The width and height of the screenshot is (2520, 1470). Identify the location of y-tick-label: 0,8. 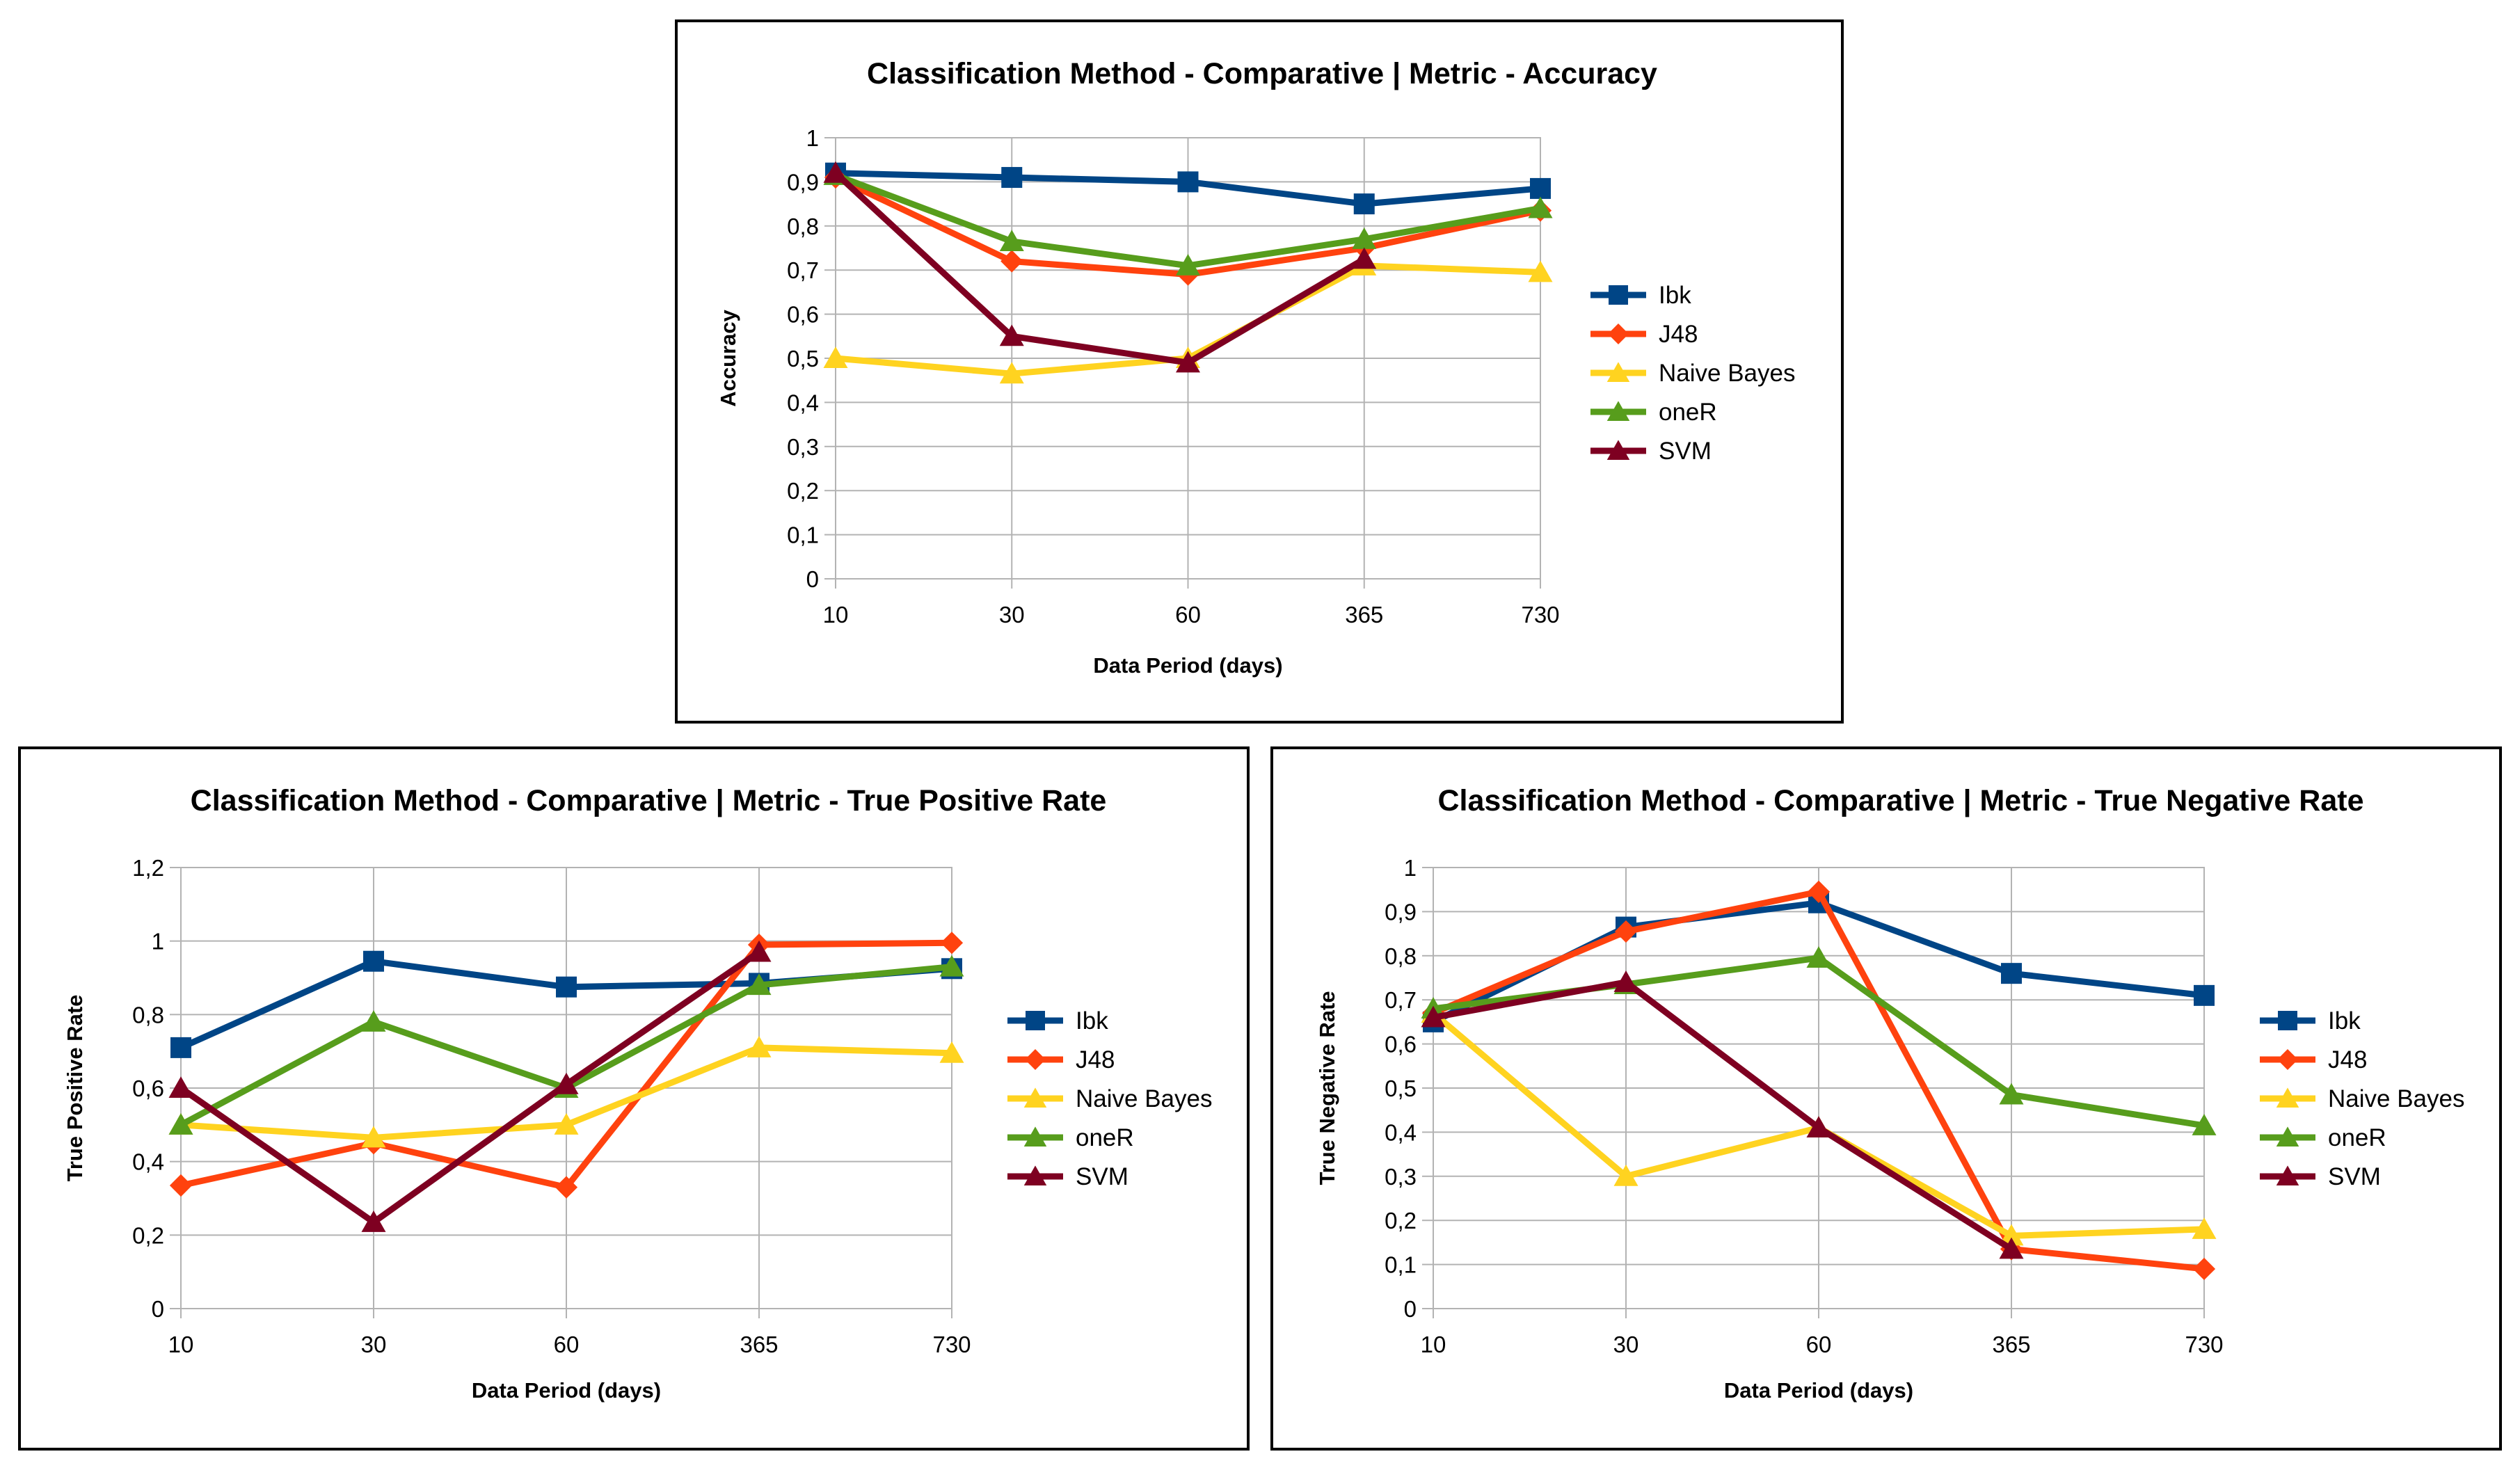
(148, 1015).